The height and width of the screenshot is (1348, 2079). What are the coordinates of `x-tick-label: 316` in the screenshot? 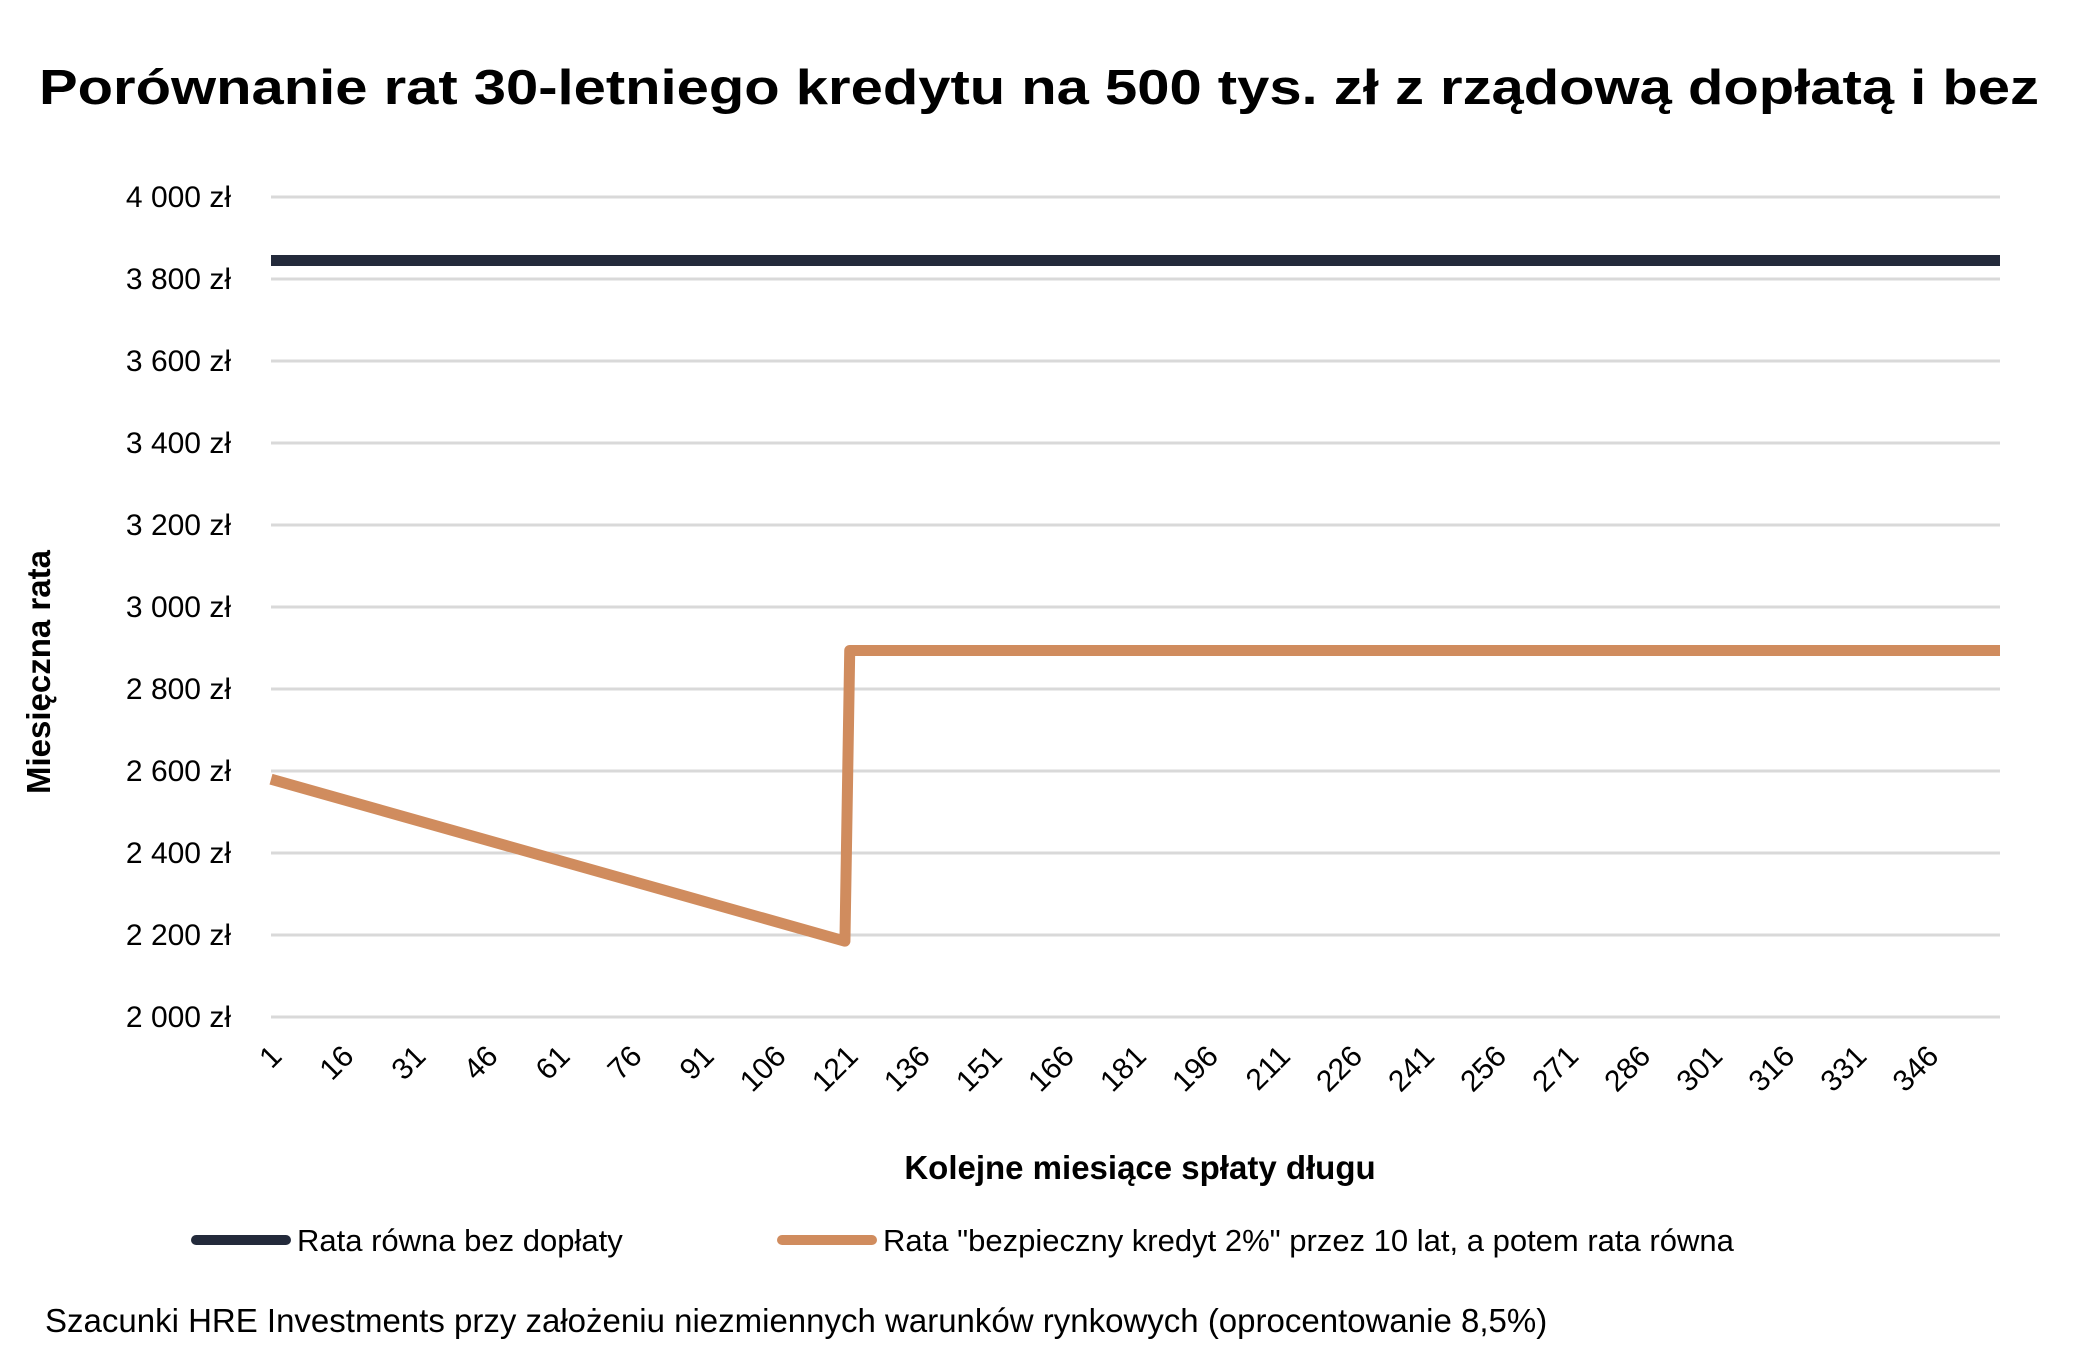 It's located at (1771, 1069).